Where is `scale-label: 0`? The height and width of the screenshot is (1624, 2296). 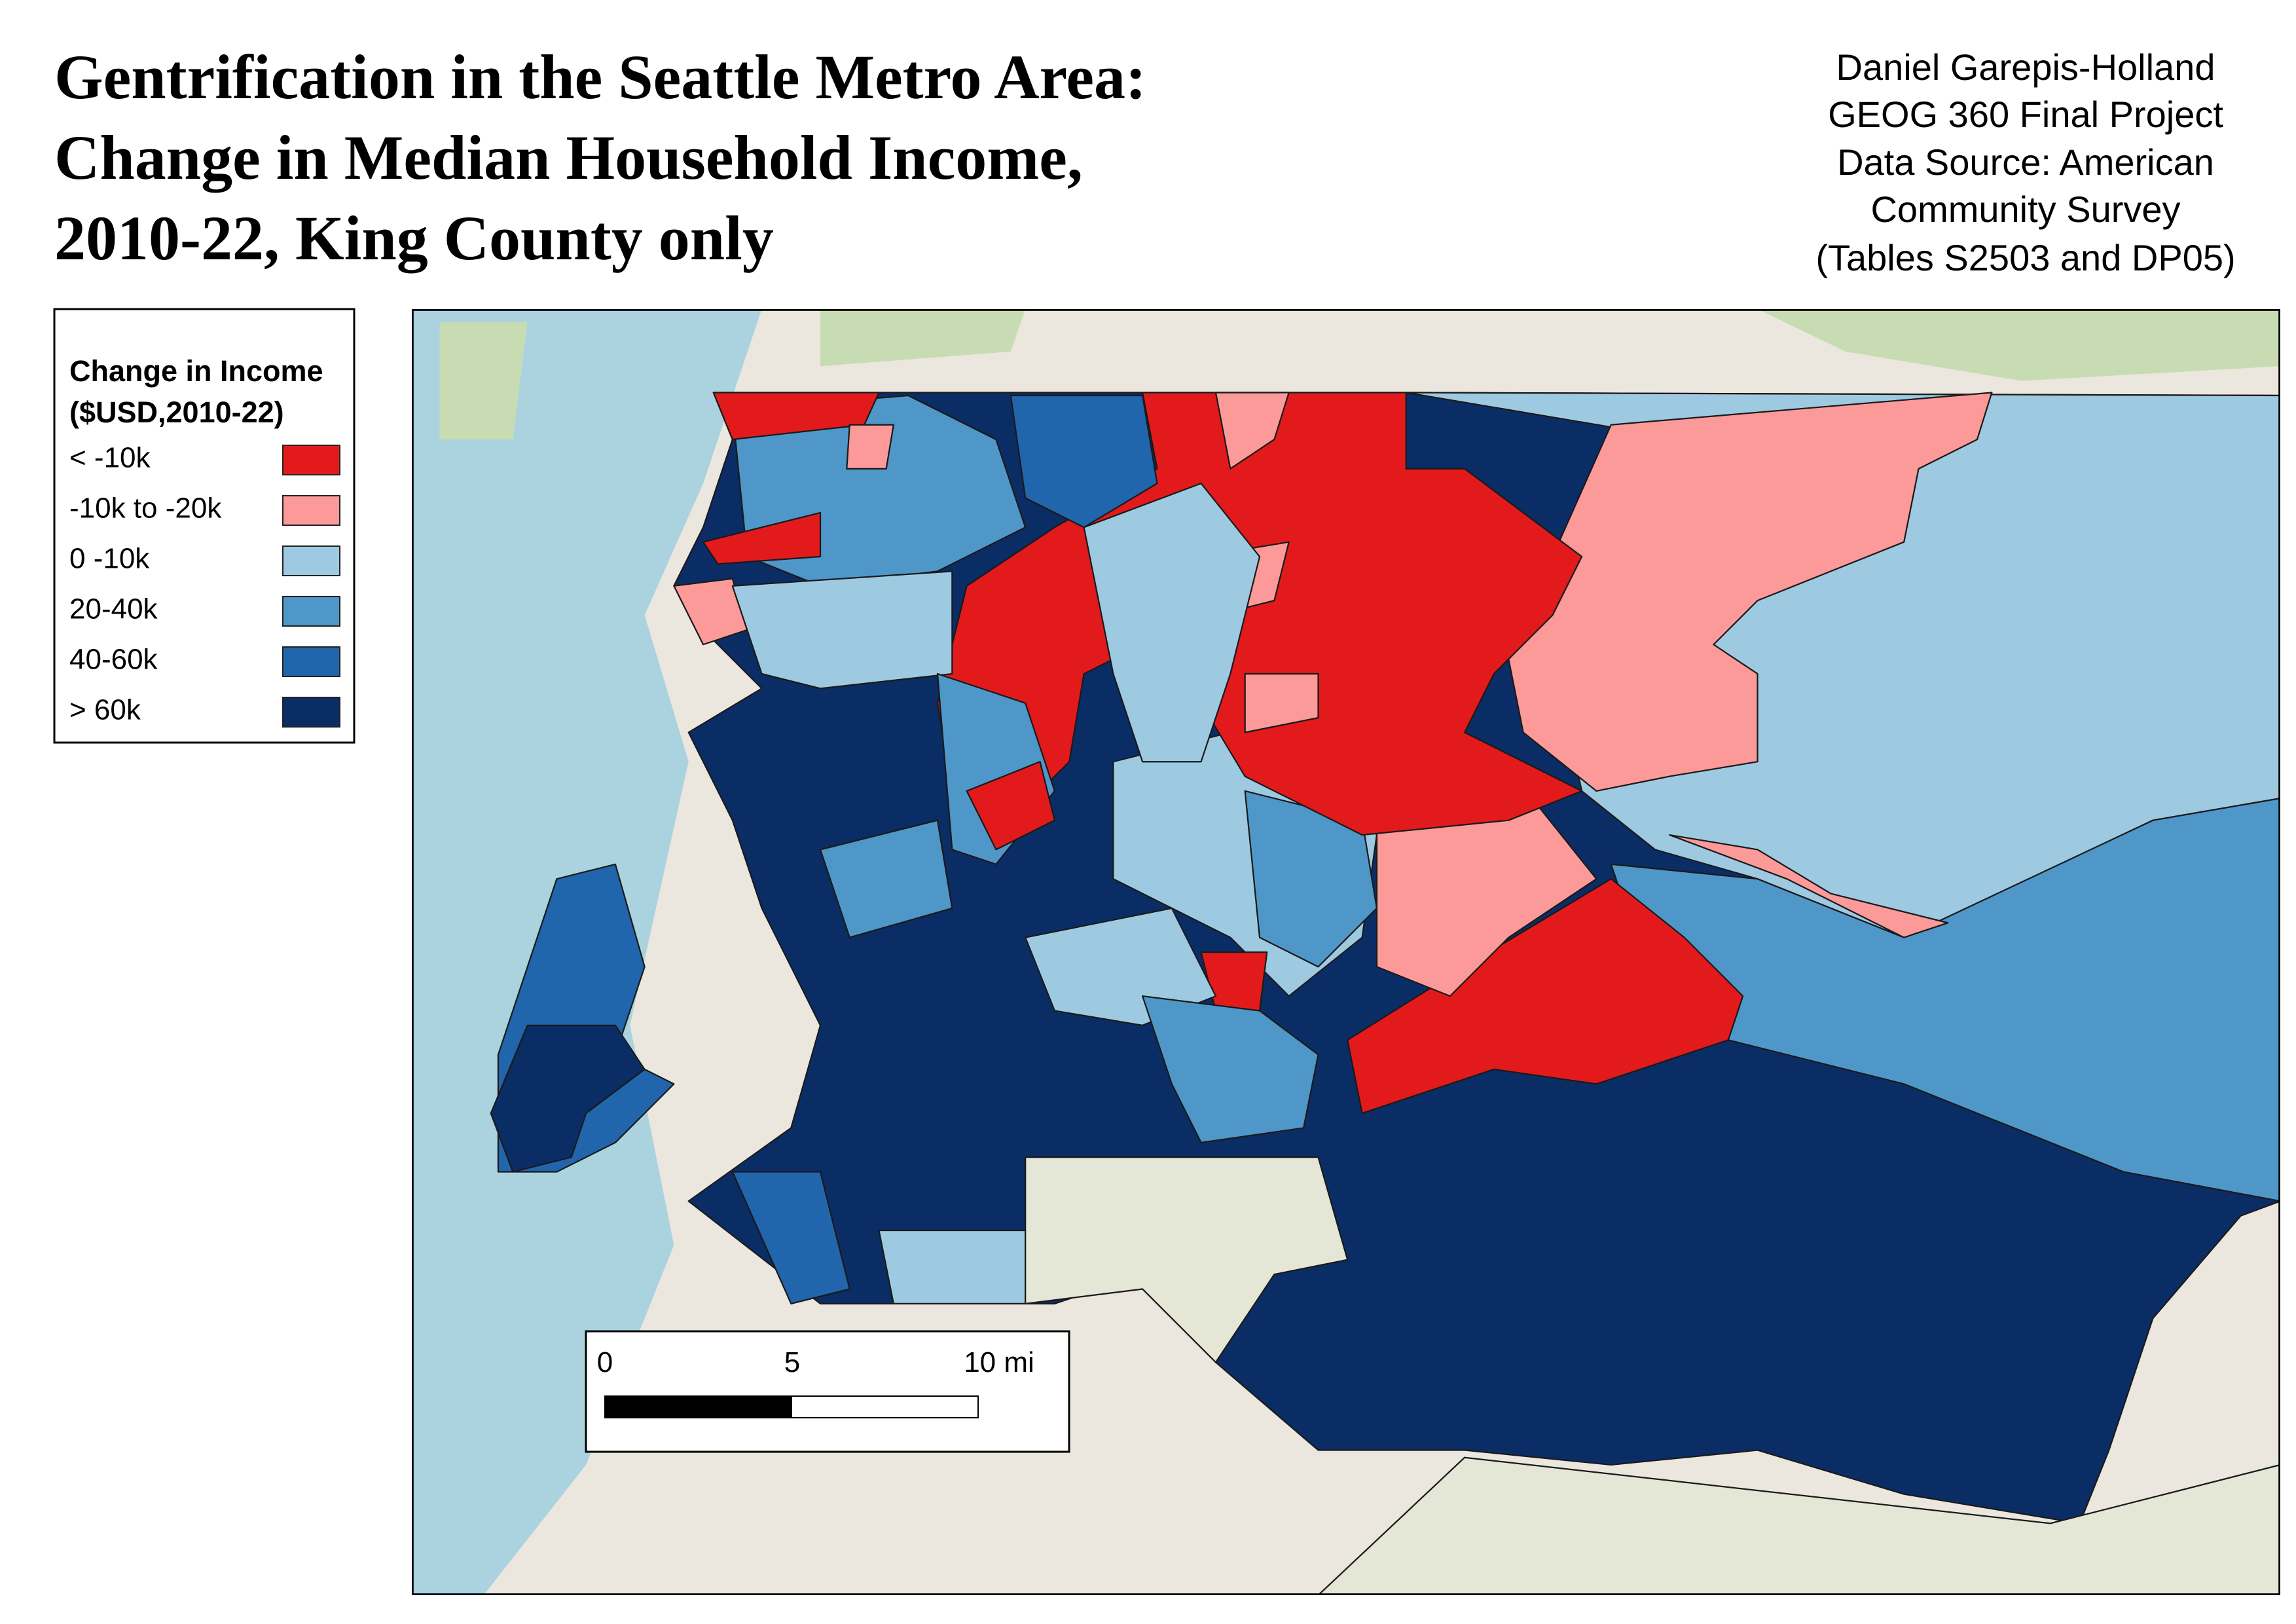
scale-label: 0 is located at coordinates (605, 1362).